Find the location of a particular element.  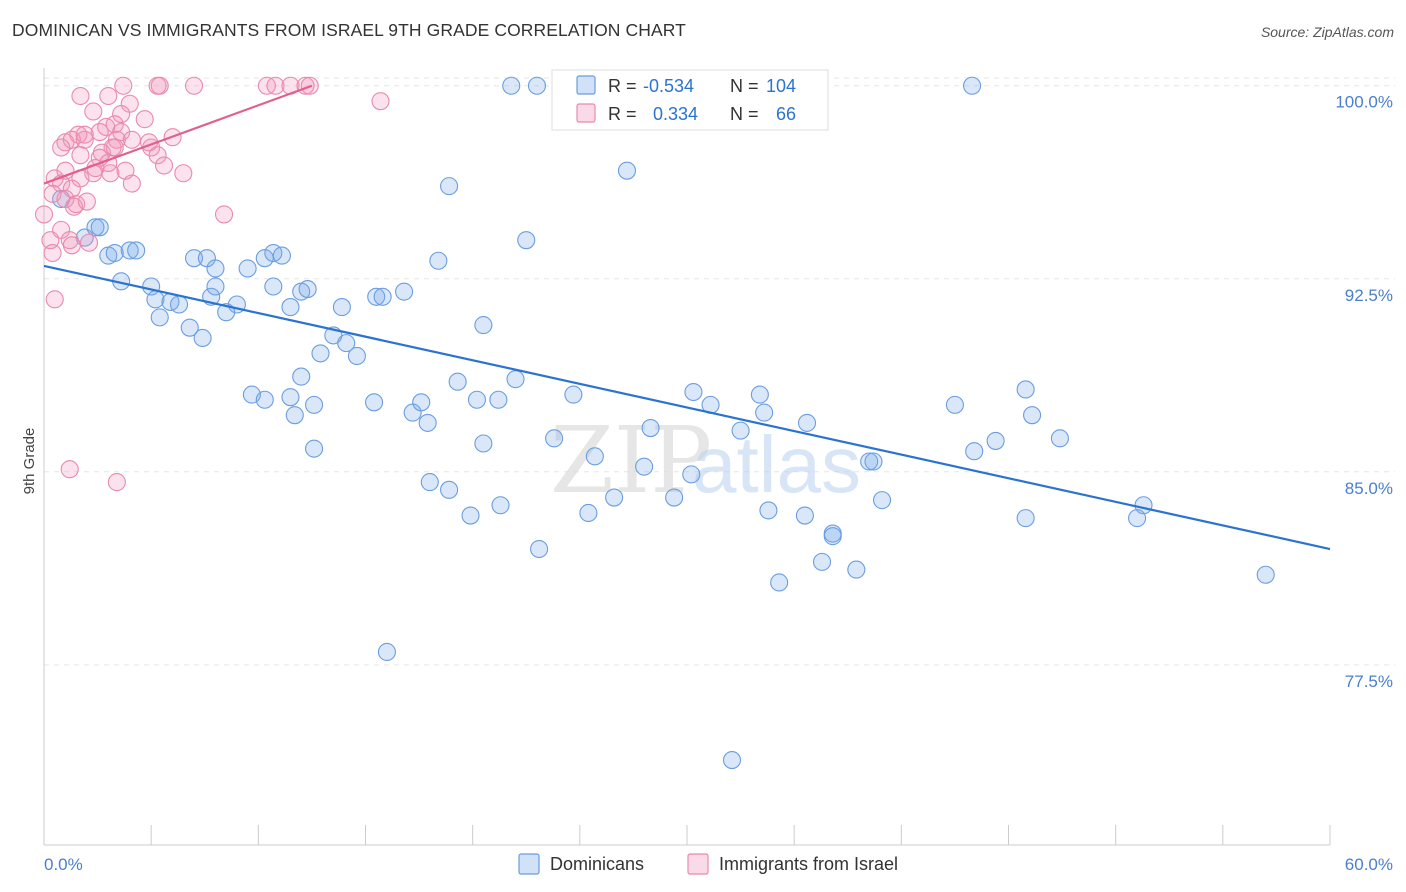

y-axis-label: 9th Grade is located at coordinates (29, 461).